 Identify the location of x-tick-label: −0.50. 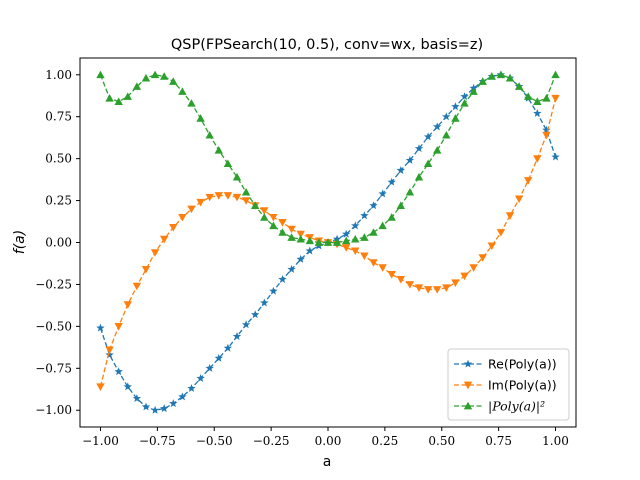
(214, 441).